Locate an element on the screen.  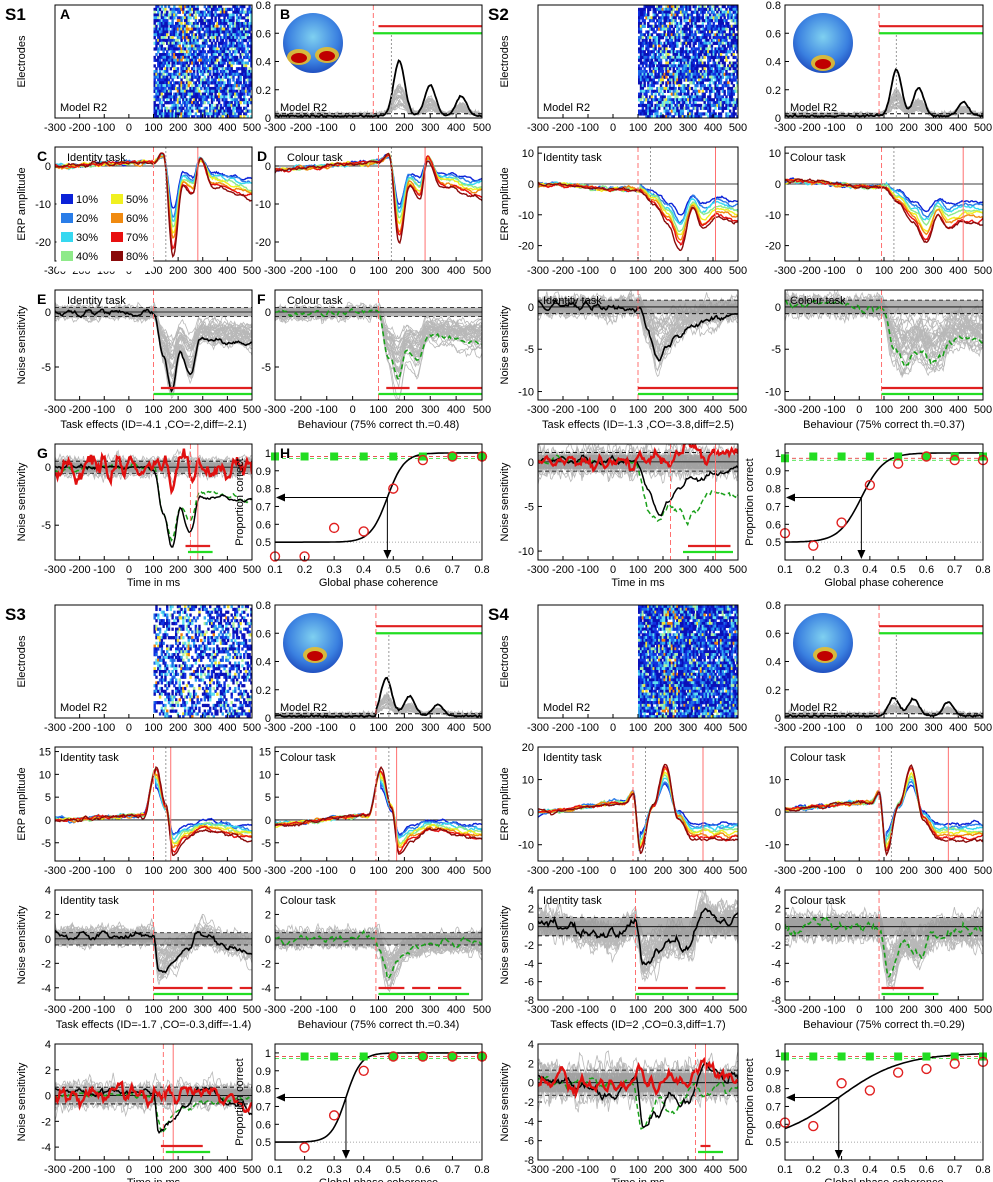
y-tick-label: 0.6 is located at coordinates (773, 525).